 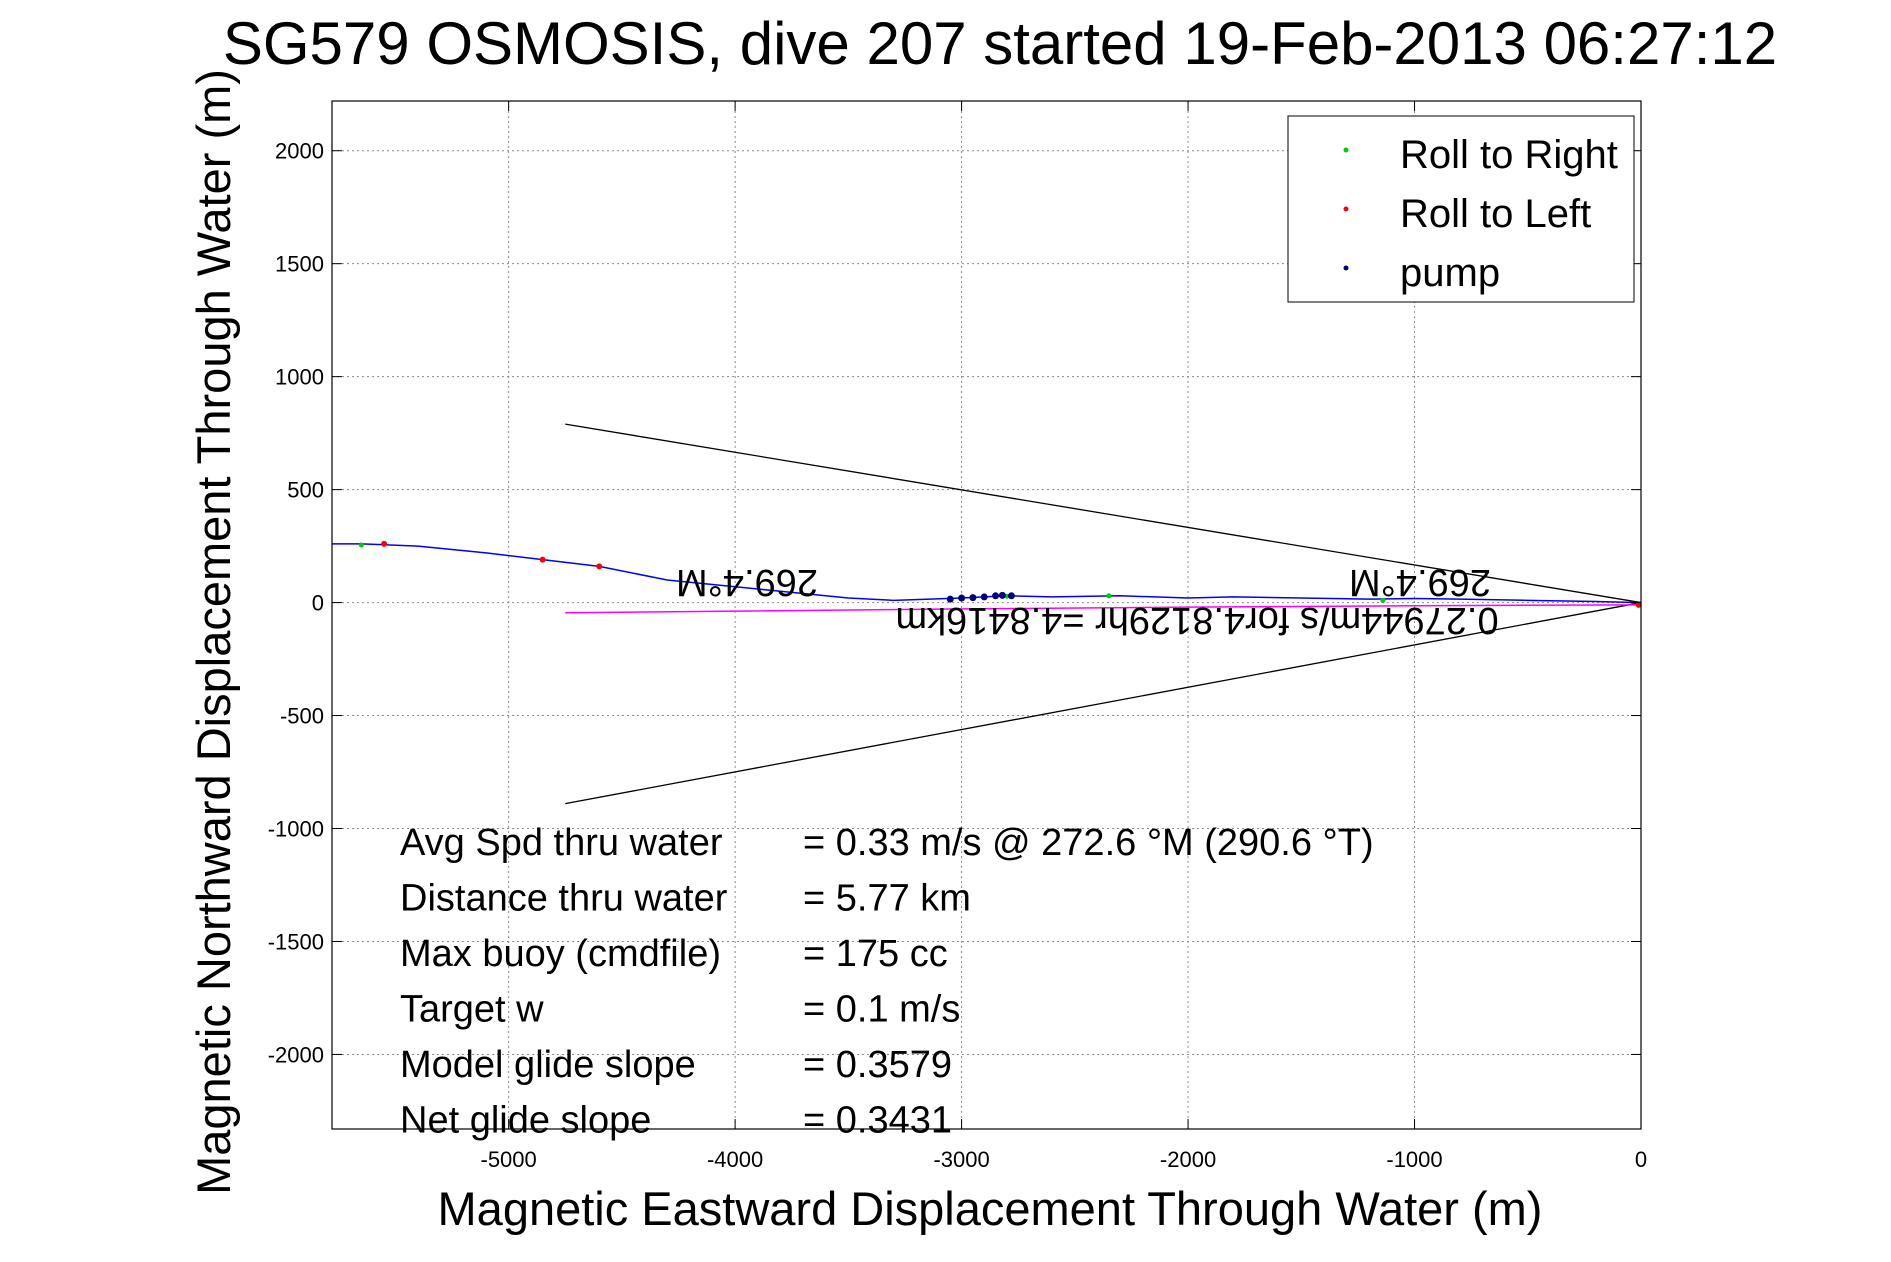 I want to click on stat-label: Model glide slope, so click(x=548, y=1065).